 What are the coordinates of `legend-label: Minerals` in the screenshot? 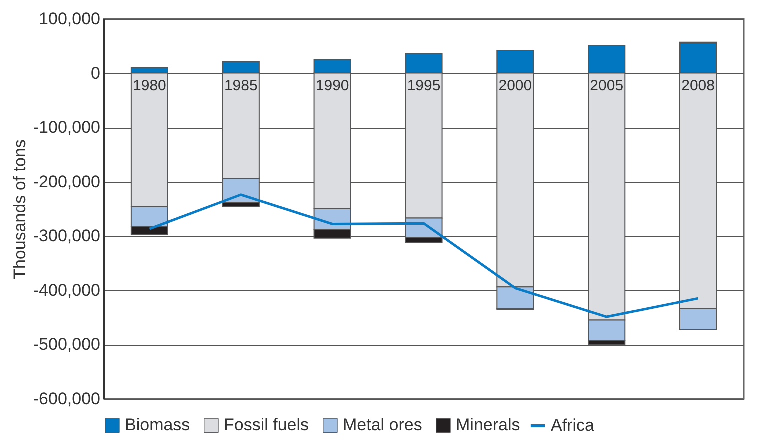 It's located at (488, 425).